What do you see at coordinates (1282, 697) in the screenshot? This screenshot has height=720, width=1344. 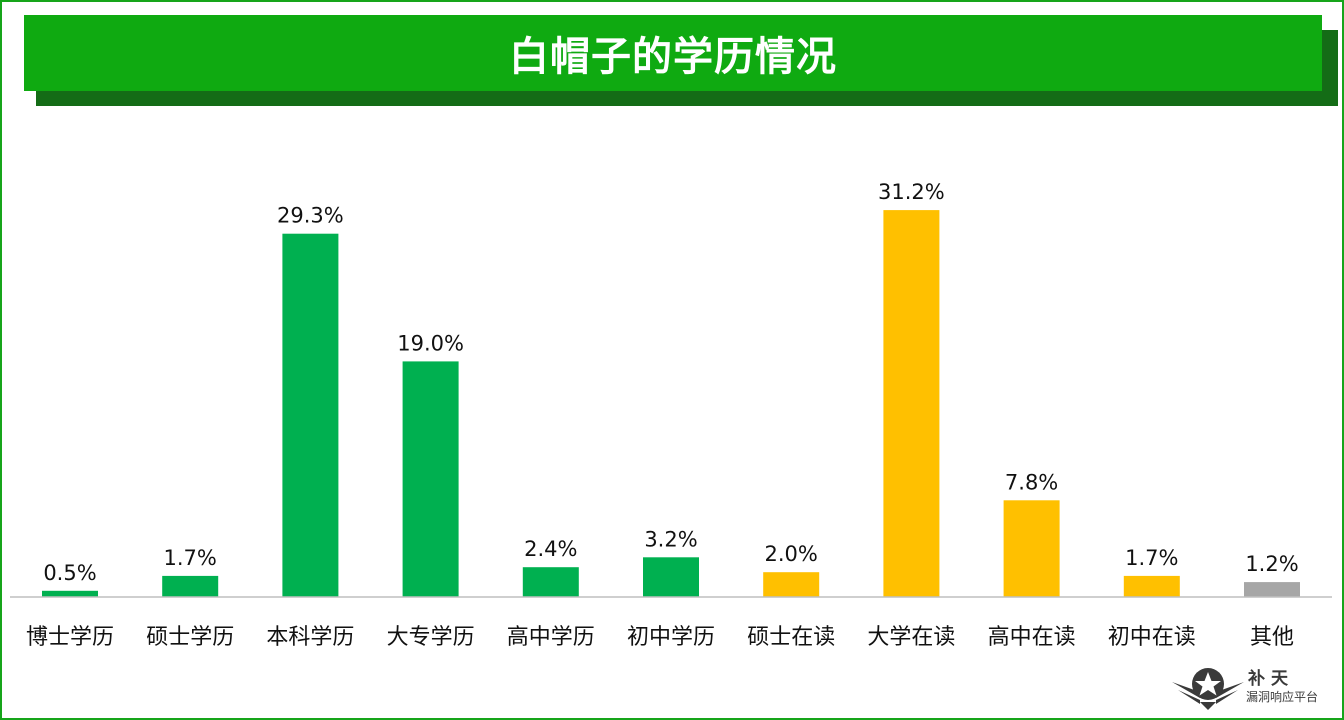 I see `logo-subtitle: 漏洞响应平台` at bounding box center [1282, 697].